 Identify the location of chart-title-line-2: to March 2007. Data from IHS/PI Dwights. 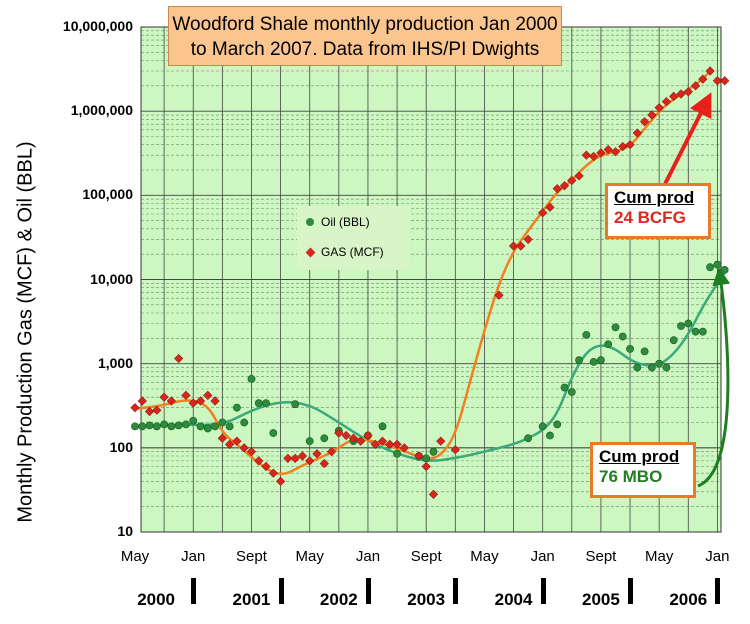
(365, 49).